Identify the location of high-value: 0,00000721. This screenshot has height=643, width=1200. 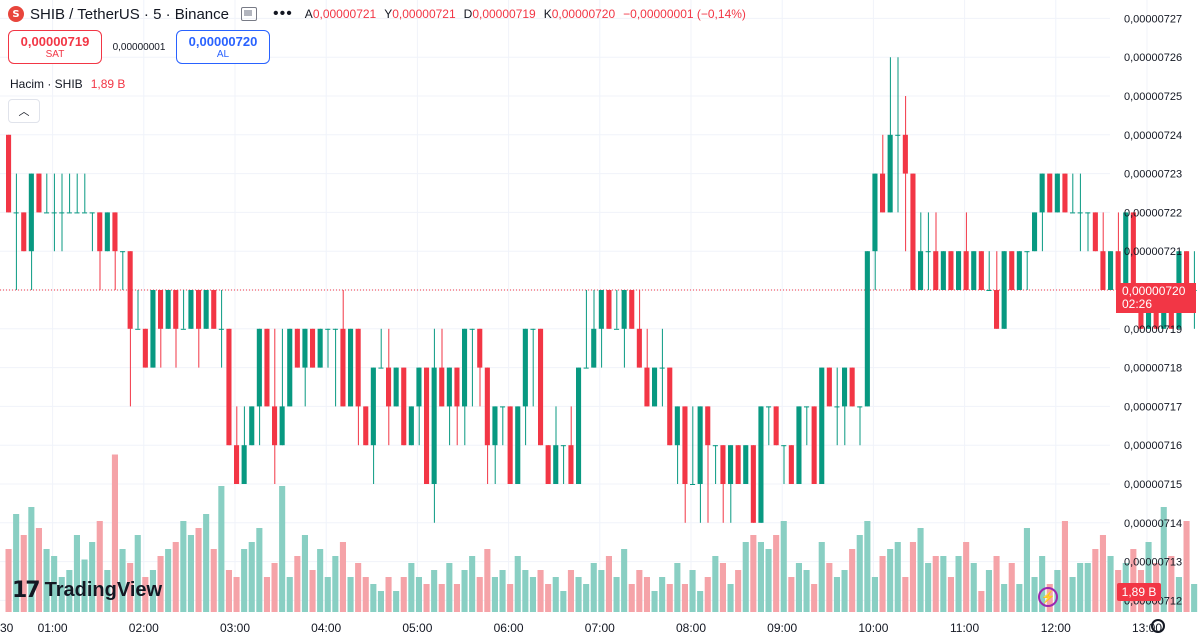
(424, 14).